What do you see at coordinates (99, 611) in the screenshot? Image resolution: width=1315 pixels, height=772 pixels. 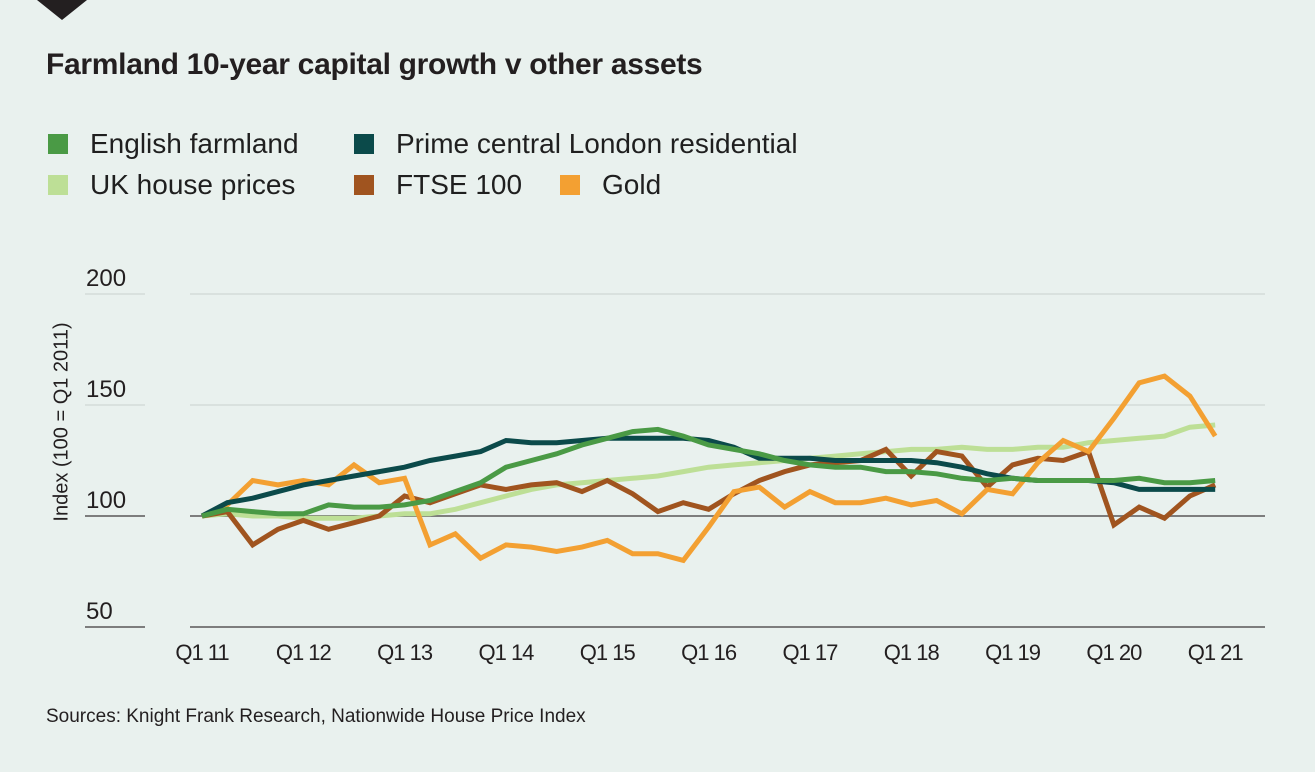 I see `y-tick-label: 50` at bounding box center [99, 611].